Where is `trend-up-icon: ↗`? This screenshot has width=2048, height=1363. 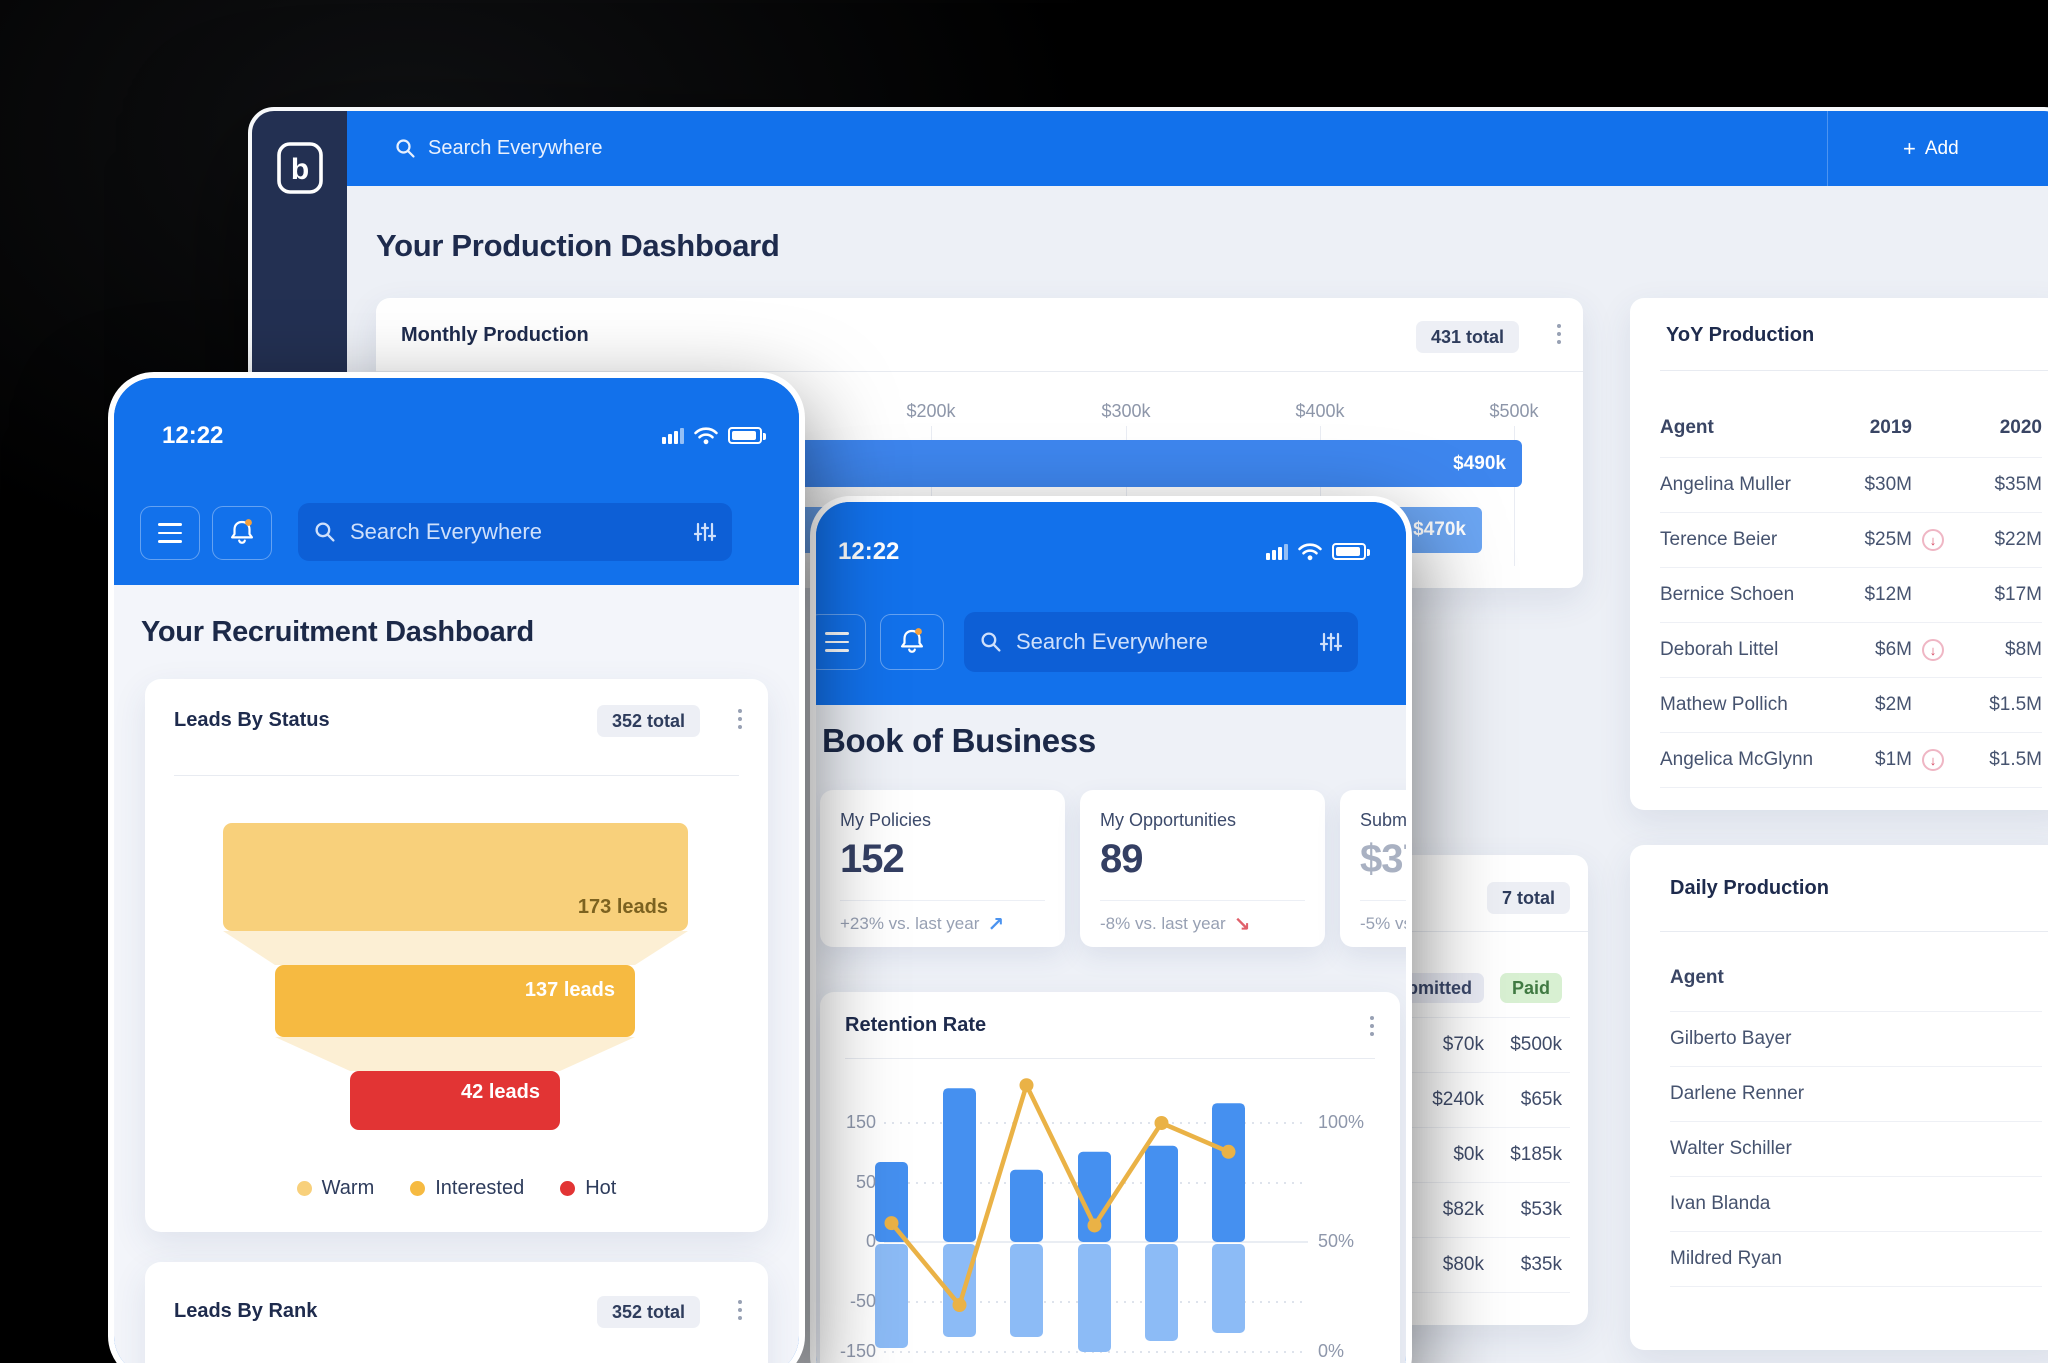
trend-up-icon: ↗ is located at coordinates (996, 924).